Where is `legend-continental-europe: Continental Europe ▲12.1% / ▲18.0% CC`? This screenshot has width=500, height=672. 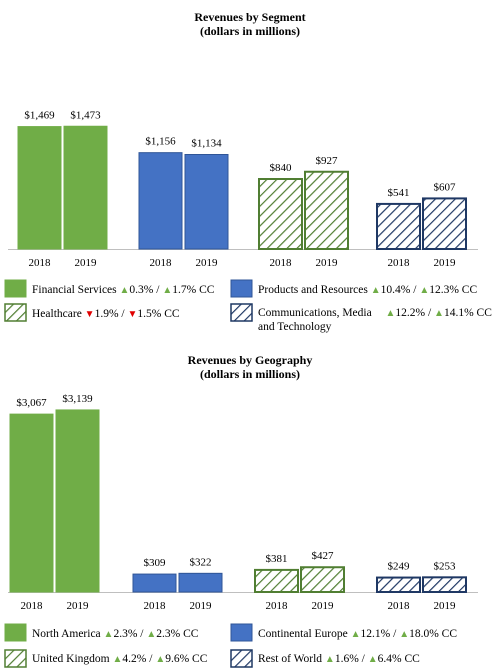
legend-continental-europe: Continental Europe ▲12.1% / ▲18.0% CC is located at coordinates (357, 634).